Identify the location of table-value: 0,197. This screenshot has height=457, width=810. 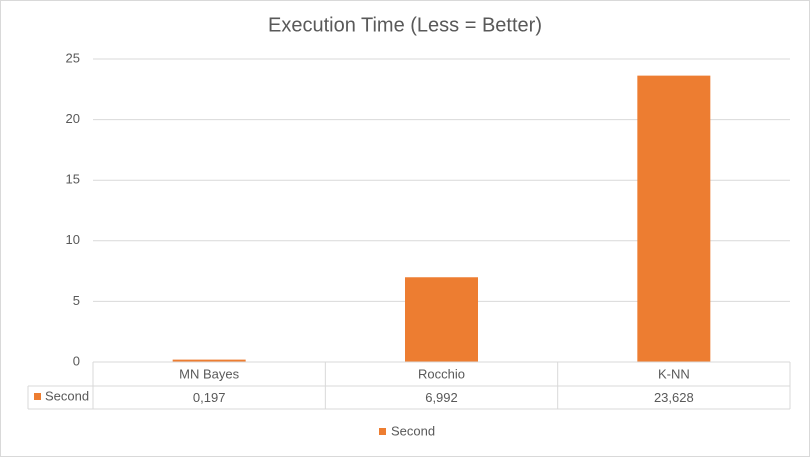
(209, 397).